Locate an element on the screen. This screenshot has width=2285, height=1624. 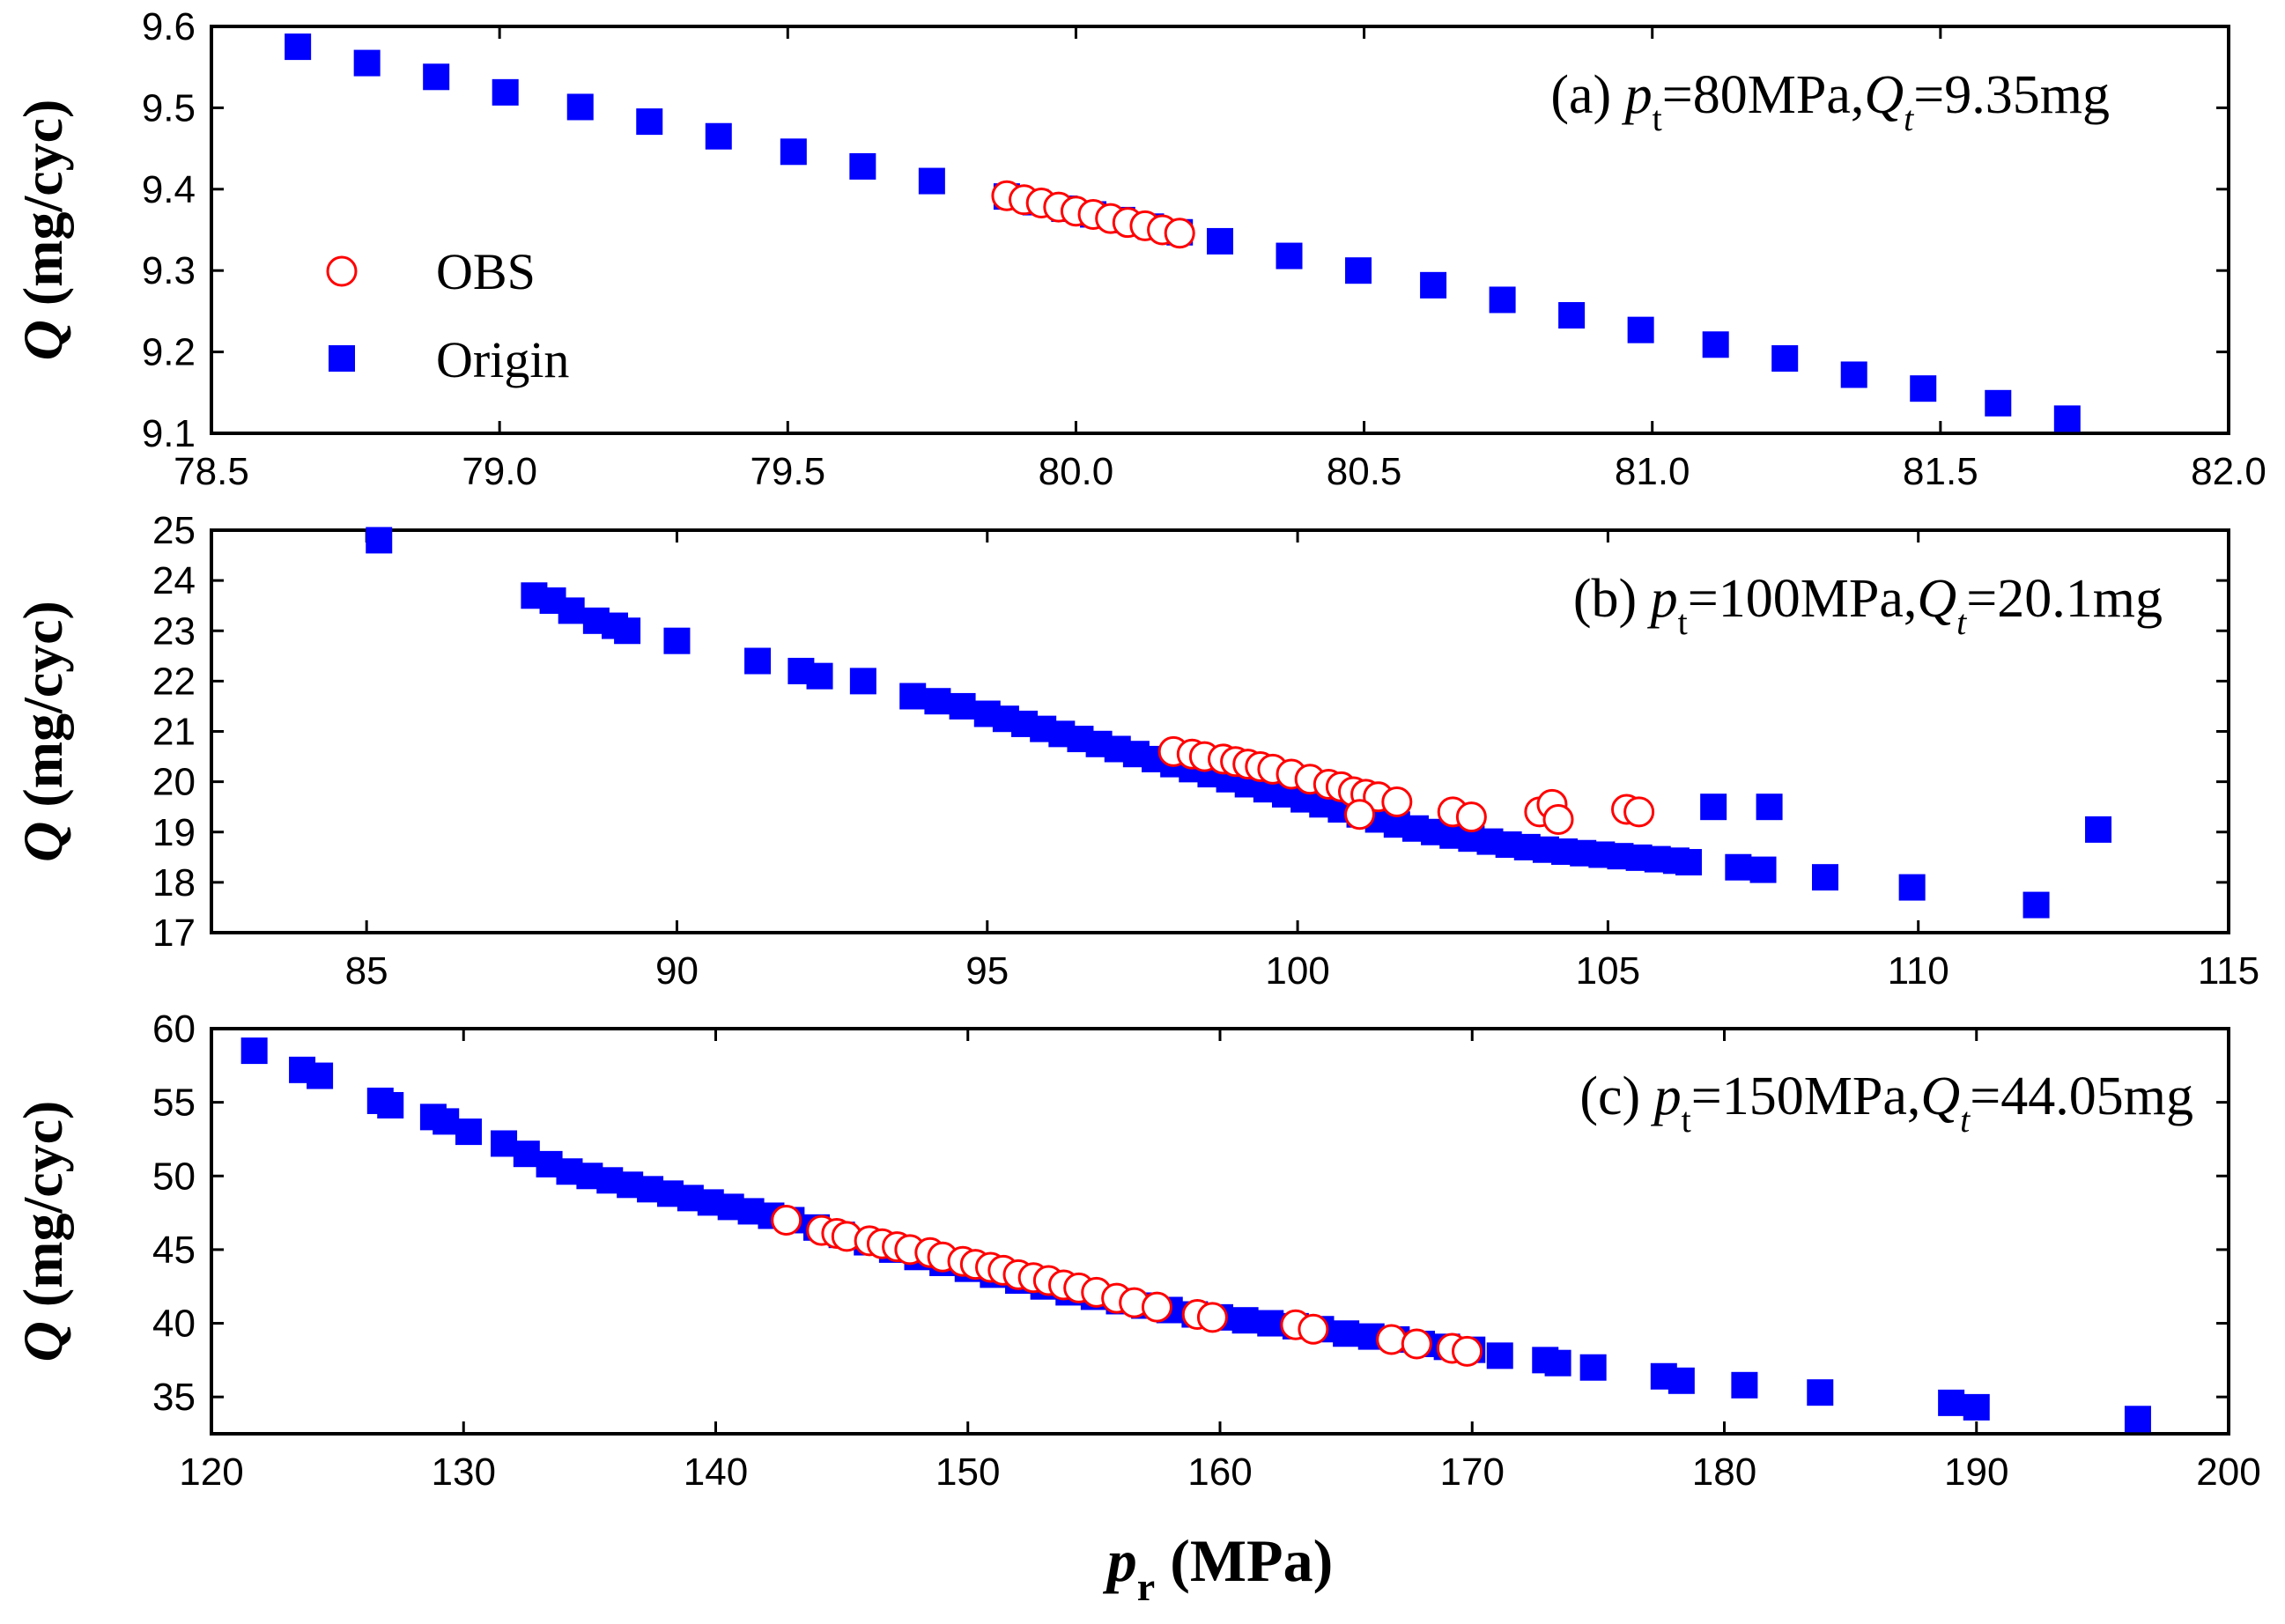
y-tick-label: 60 is located at coordinates (174, 1029).